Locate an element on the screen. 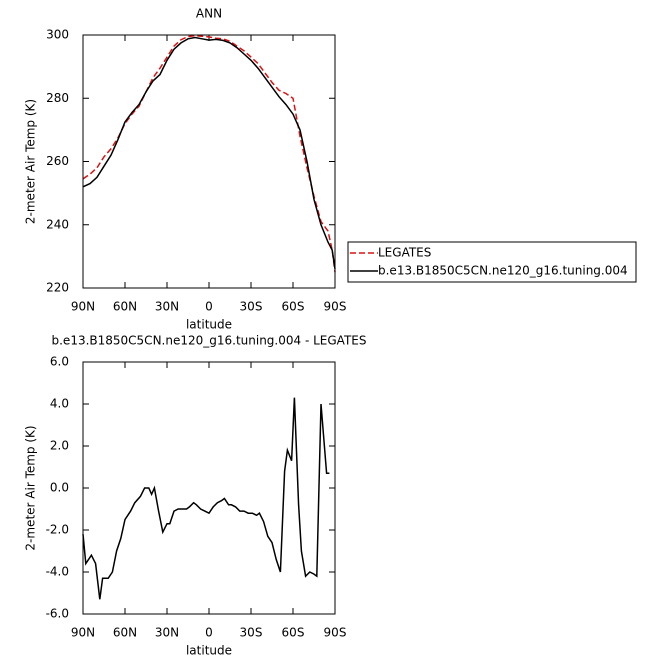 This screenshot has width=662, height=663. y-tick-label: 260 is located at coordinates (57, 161).